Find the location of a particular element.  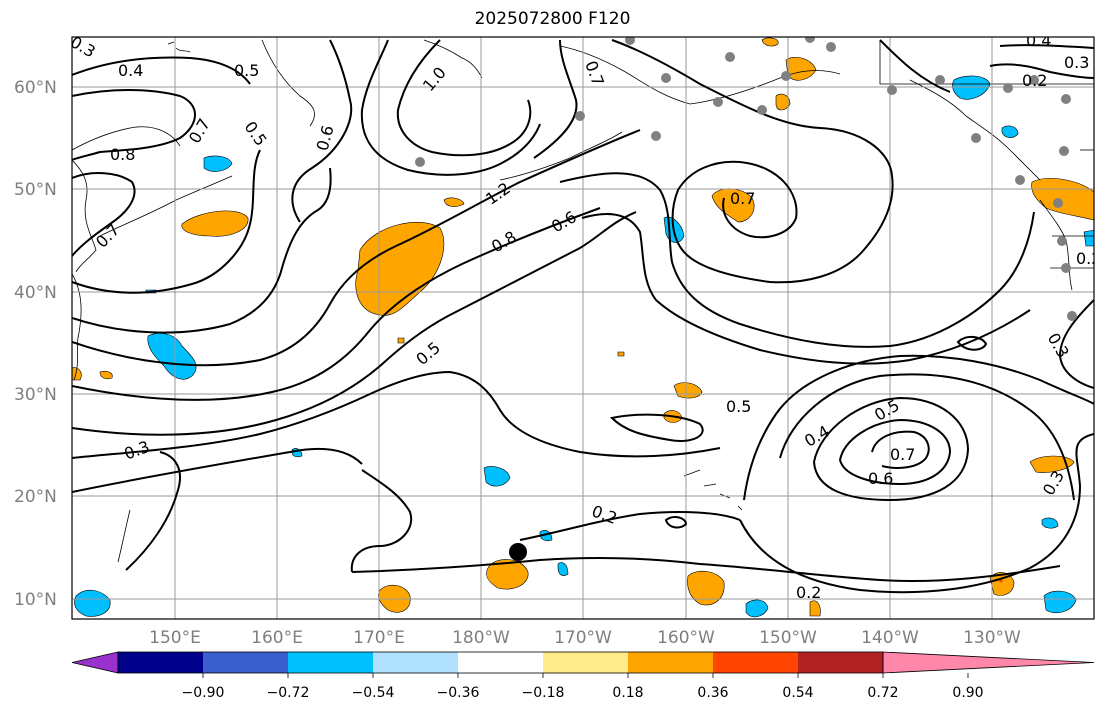

lat-label-20n: 20°N is located at coordinates (35, 497).